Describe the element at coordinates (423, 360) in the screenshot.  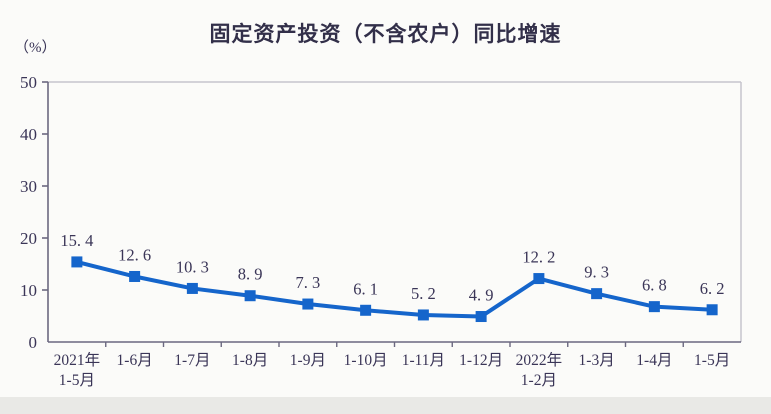
I see `x-category-label: 1-11月` at that location.